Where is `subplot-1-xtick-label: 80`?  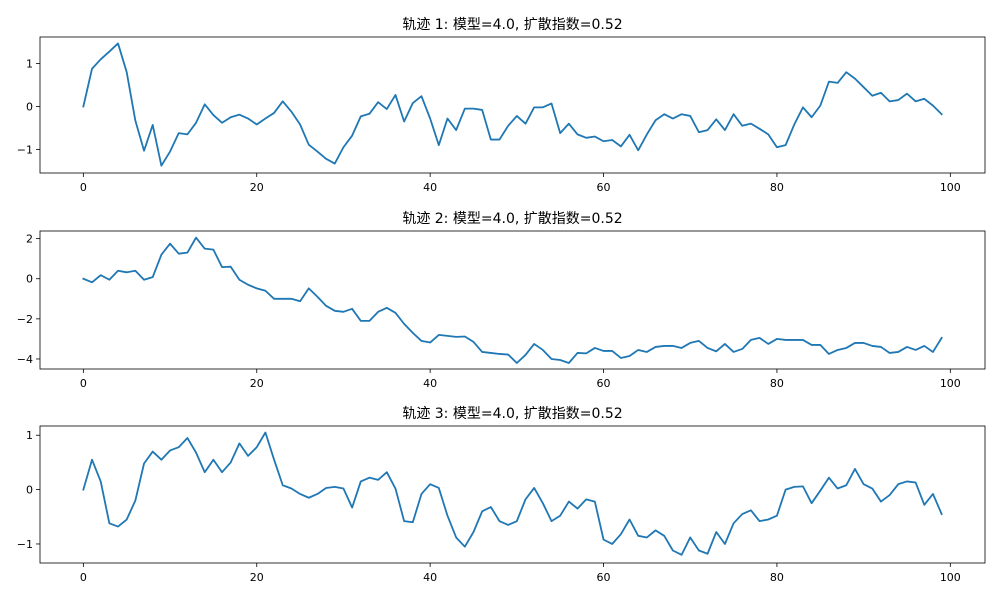
subplot-1-xtick-label: 80 is located at coordinates (777, 187).